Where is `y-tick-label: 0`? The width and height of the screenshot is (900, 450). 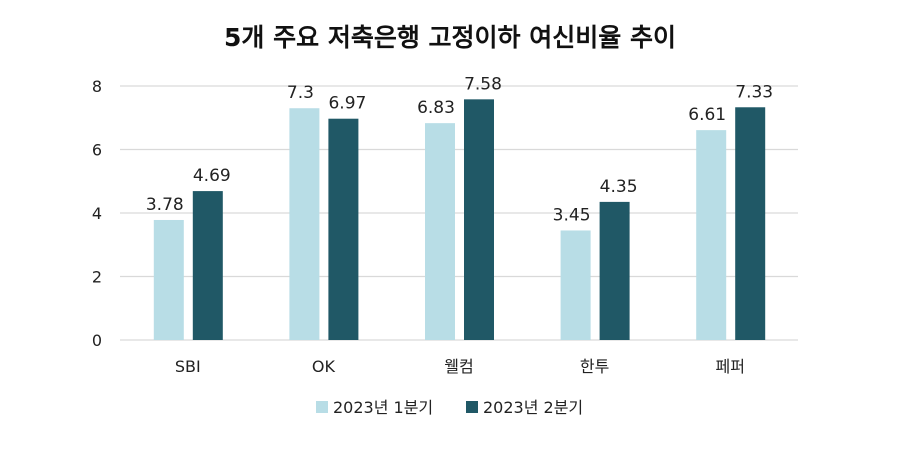
y-tick-label: 0 is located at coordinates (97, 340).